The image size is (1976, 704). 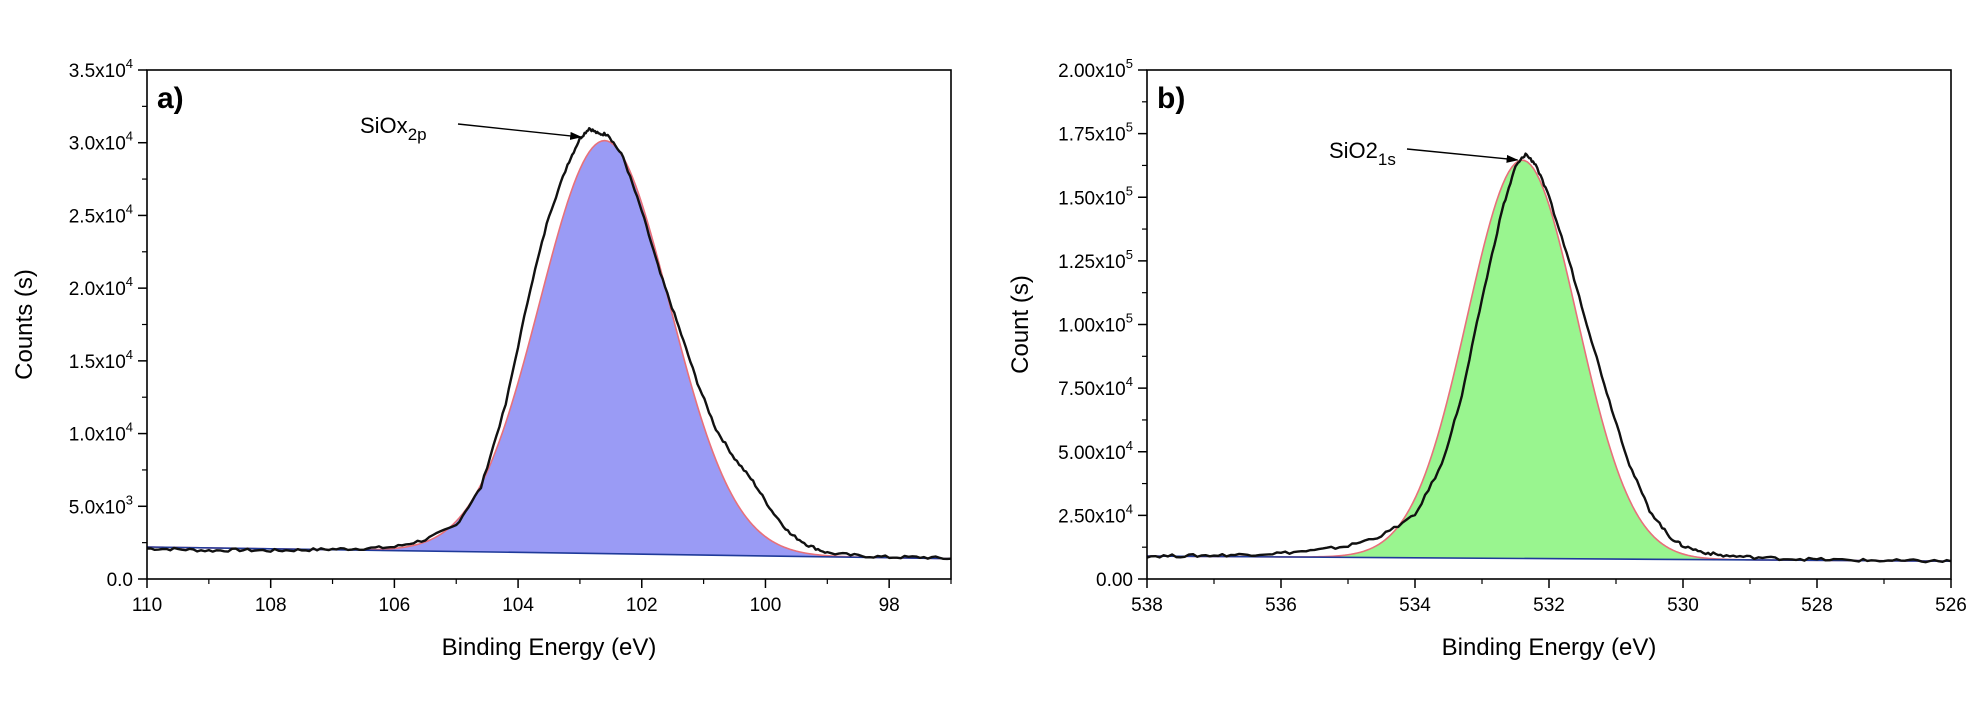 I want to click on annotation-main: SiO2, so click(x=1353, y=150).